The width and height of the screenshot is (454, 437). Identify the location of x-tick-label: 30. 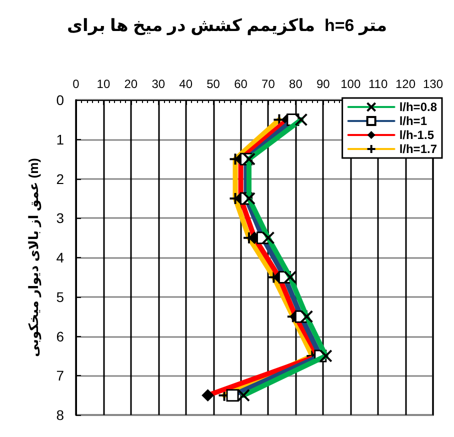
(159, 84).